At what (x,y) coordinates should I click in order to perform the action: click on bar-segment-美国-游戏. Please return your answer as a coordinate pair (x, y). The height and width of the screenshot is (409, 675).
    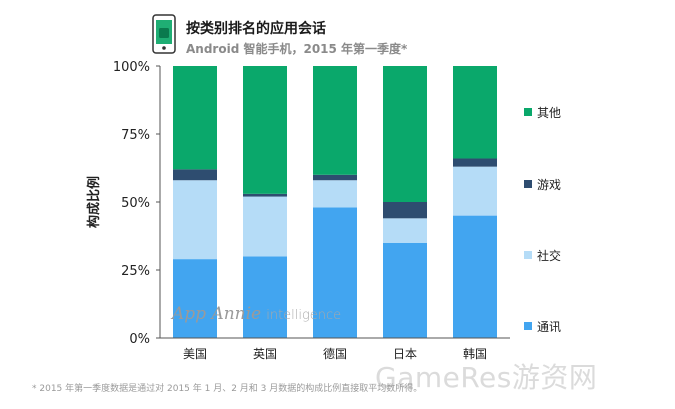
    Looking at the image, I should click on (195, 175).